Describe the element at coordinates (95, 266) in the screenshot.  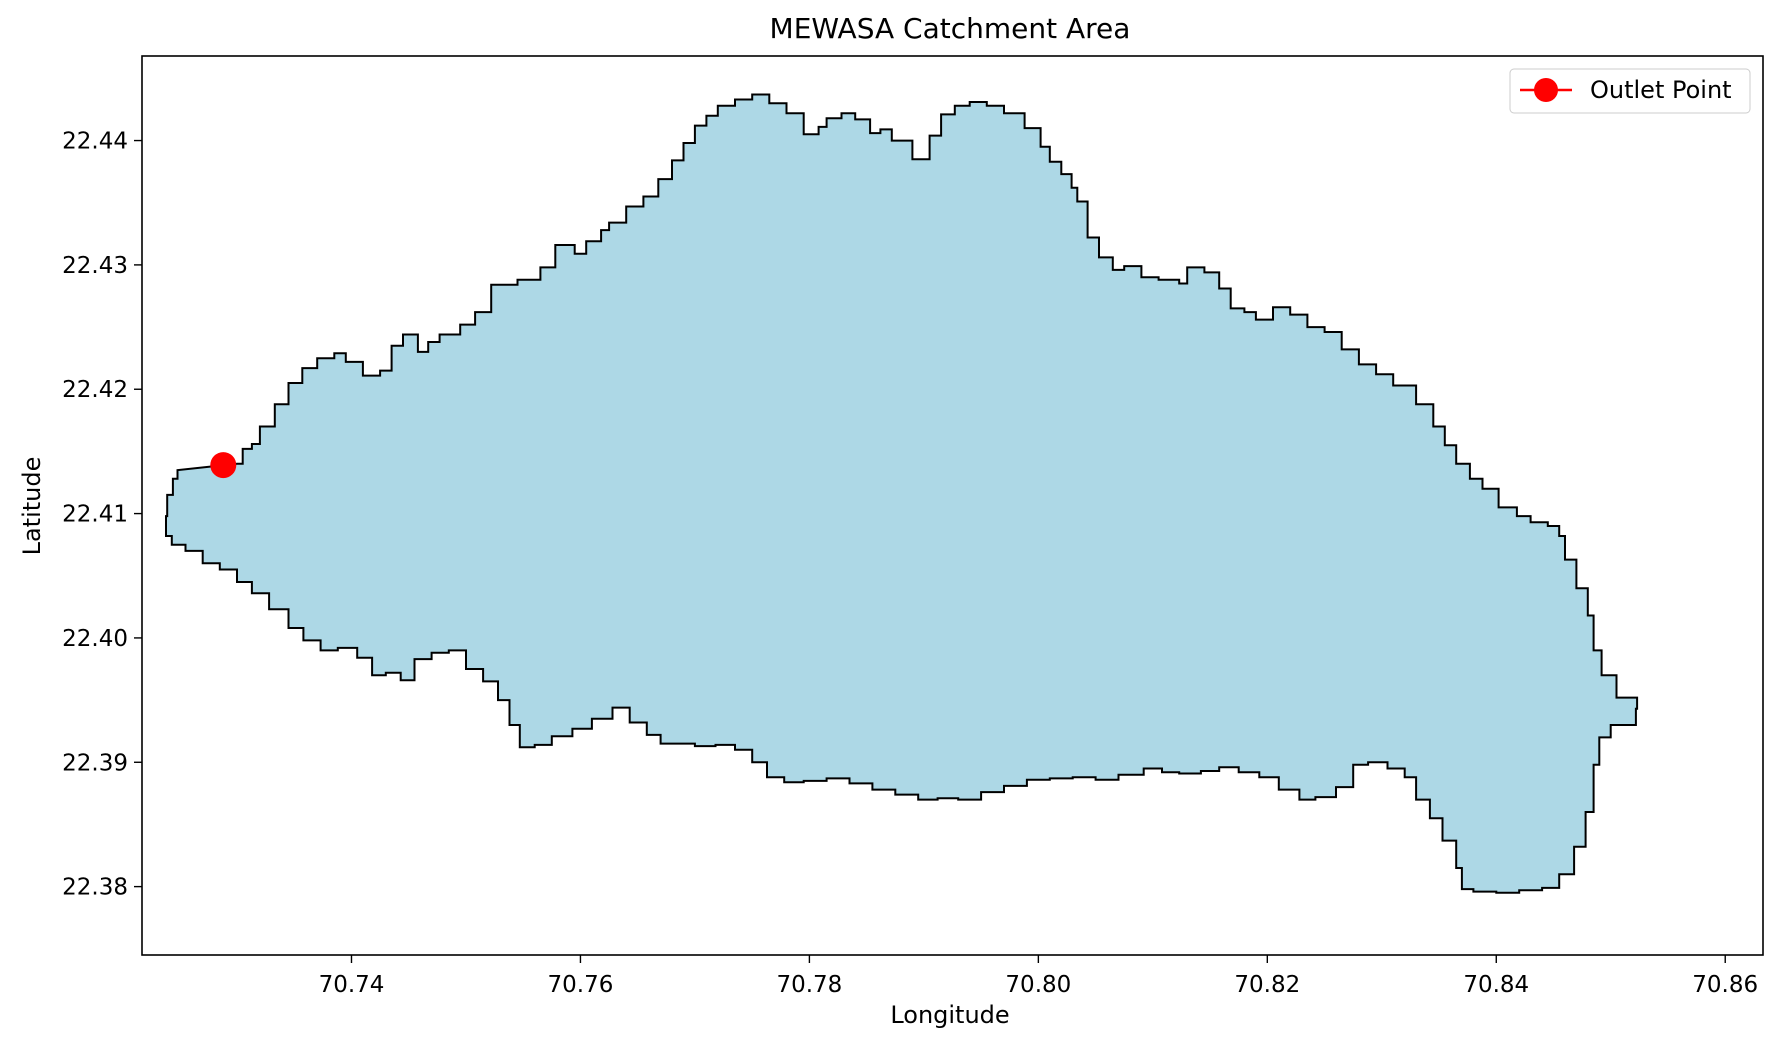
I see `y-tick-label: 22.43` at that location.